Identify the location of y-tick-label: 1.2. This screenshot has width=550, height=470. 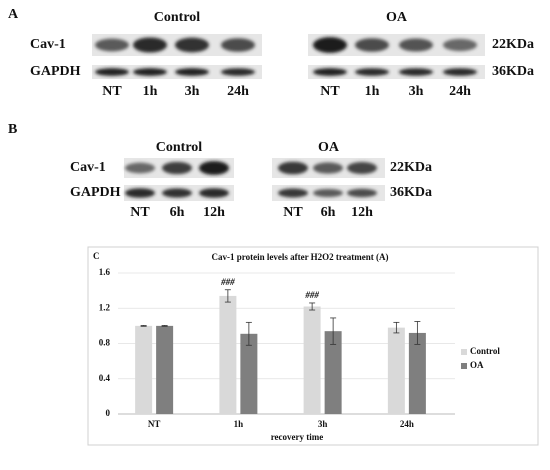
(105, 307).